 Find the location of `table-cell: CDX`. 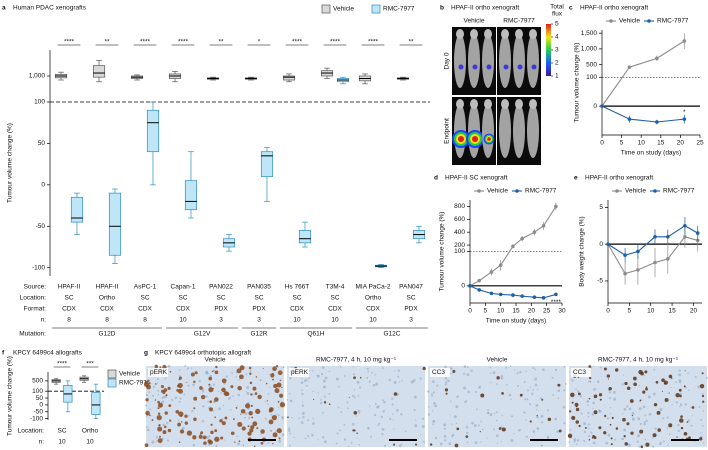

table-cell: CDX is located at coordinates (335, 309).